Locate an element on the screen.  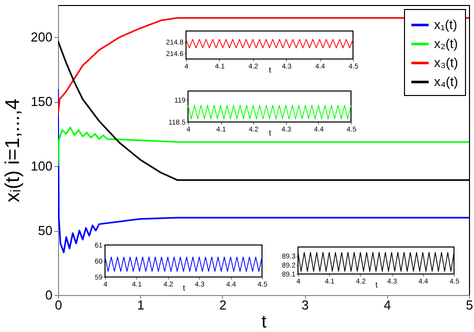
legend-label: x₁(t) is located at coordinates (446, 24).